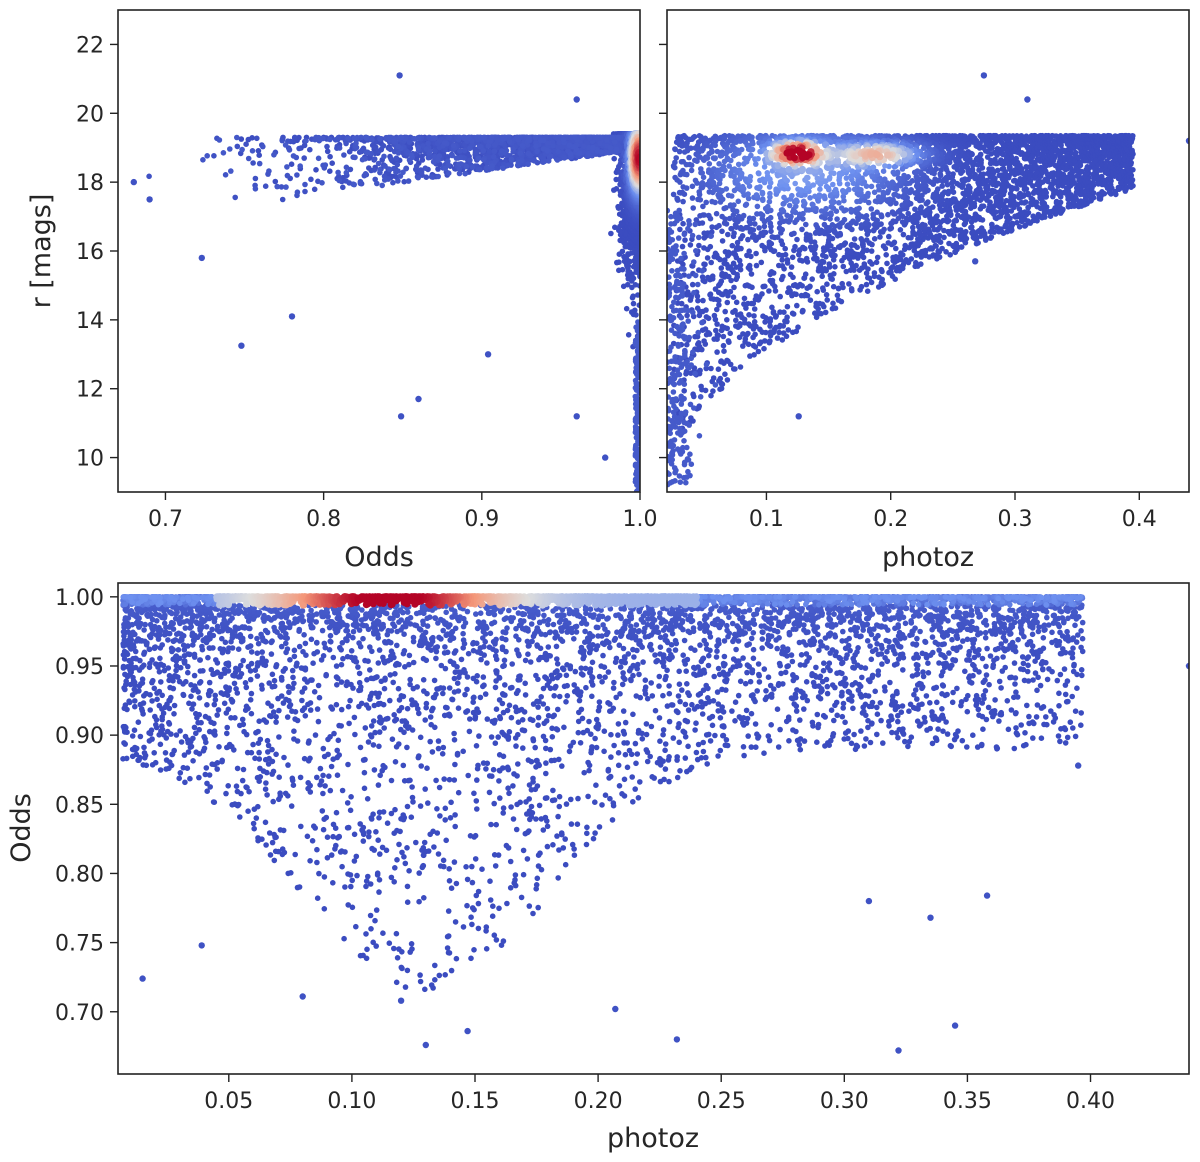  Describe the element at coordinates (90, 390) in the screenshot. I see `y-tick-label: 12` at that location.